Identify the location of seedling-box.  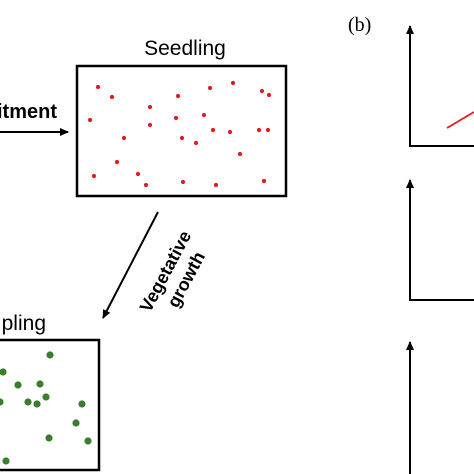
(181, 131).